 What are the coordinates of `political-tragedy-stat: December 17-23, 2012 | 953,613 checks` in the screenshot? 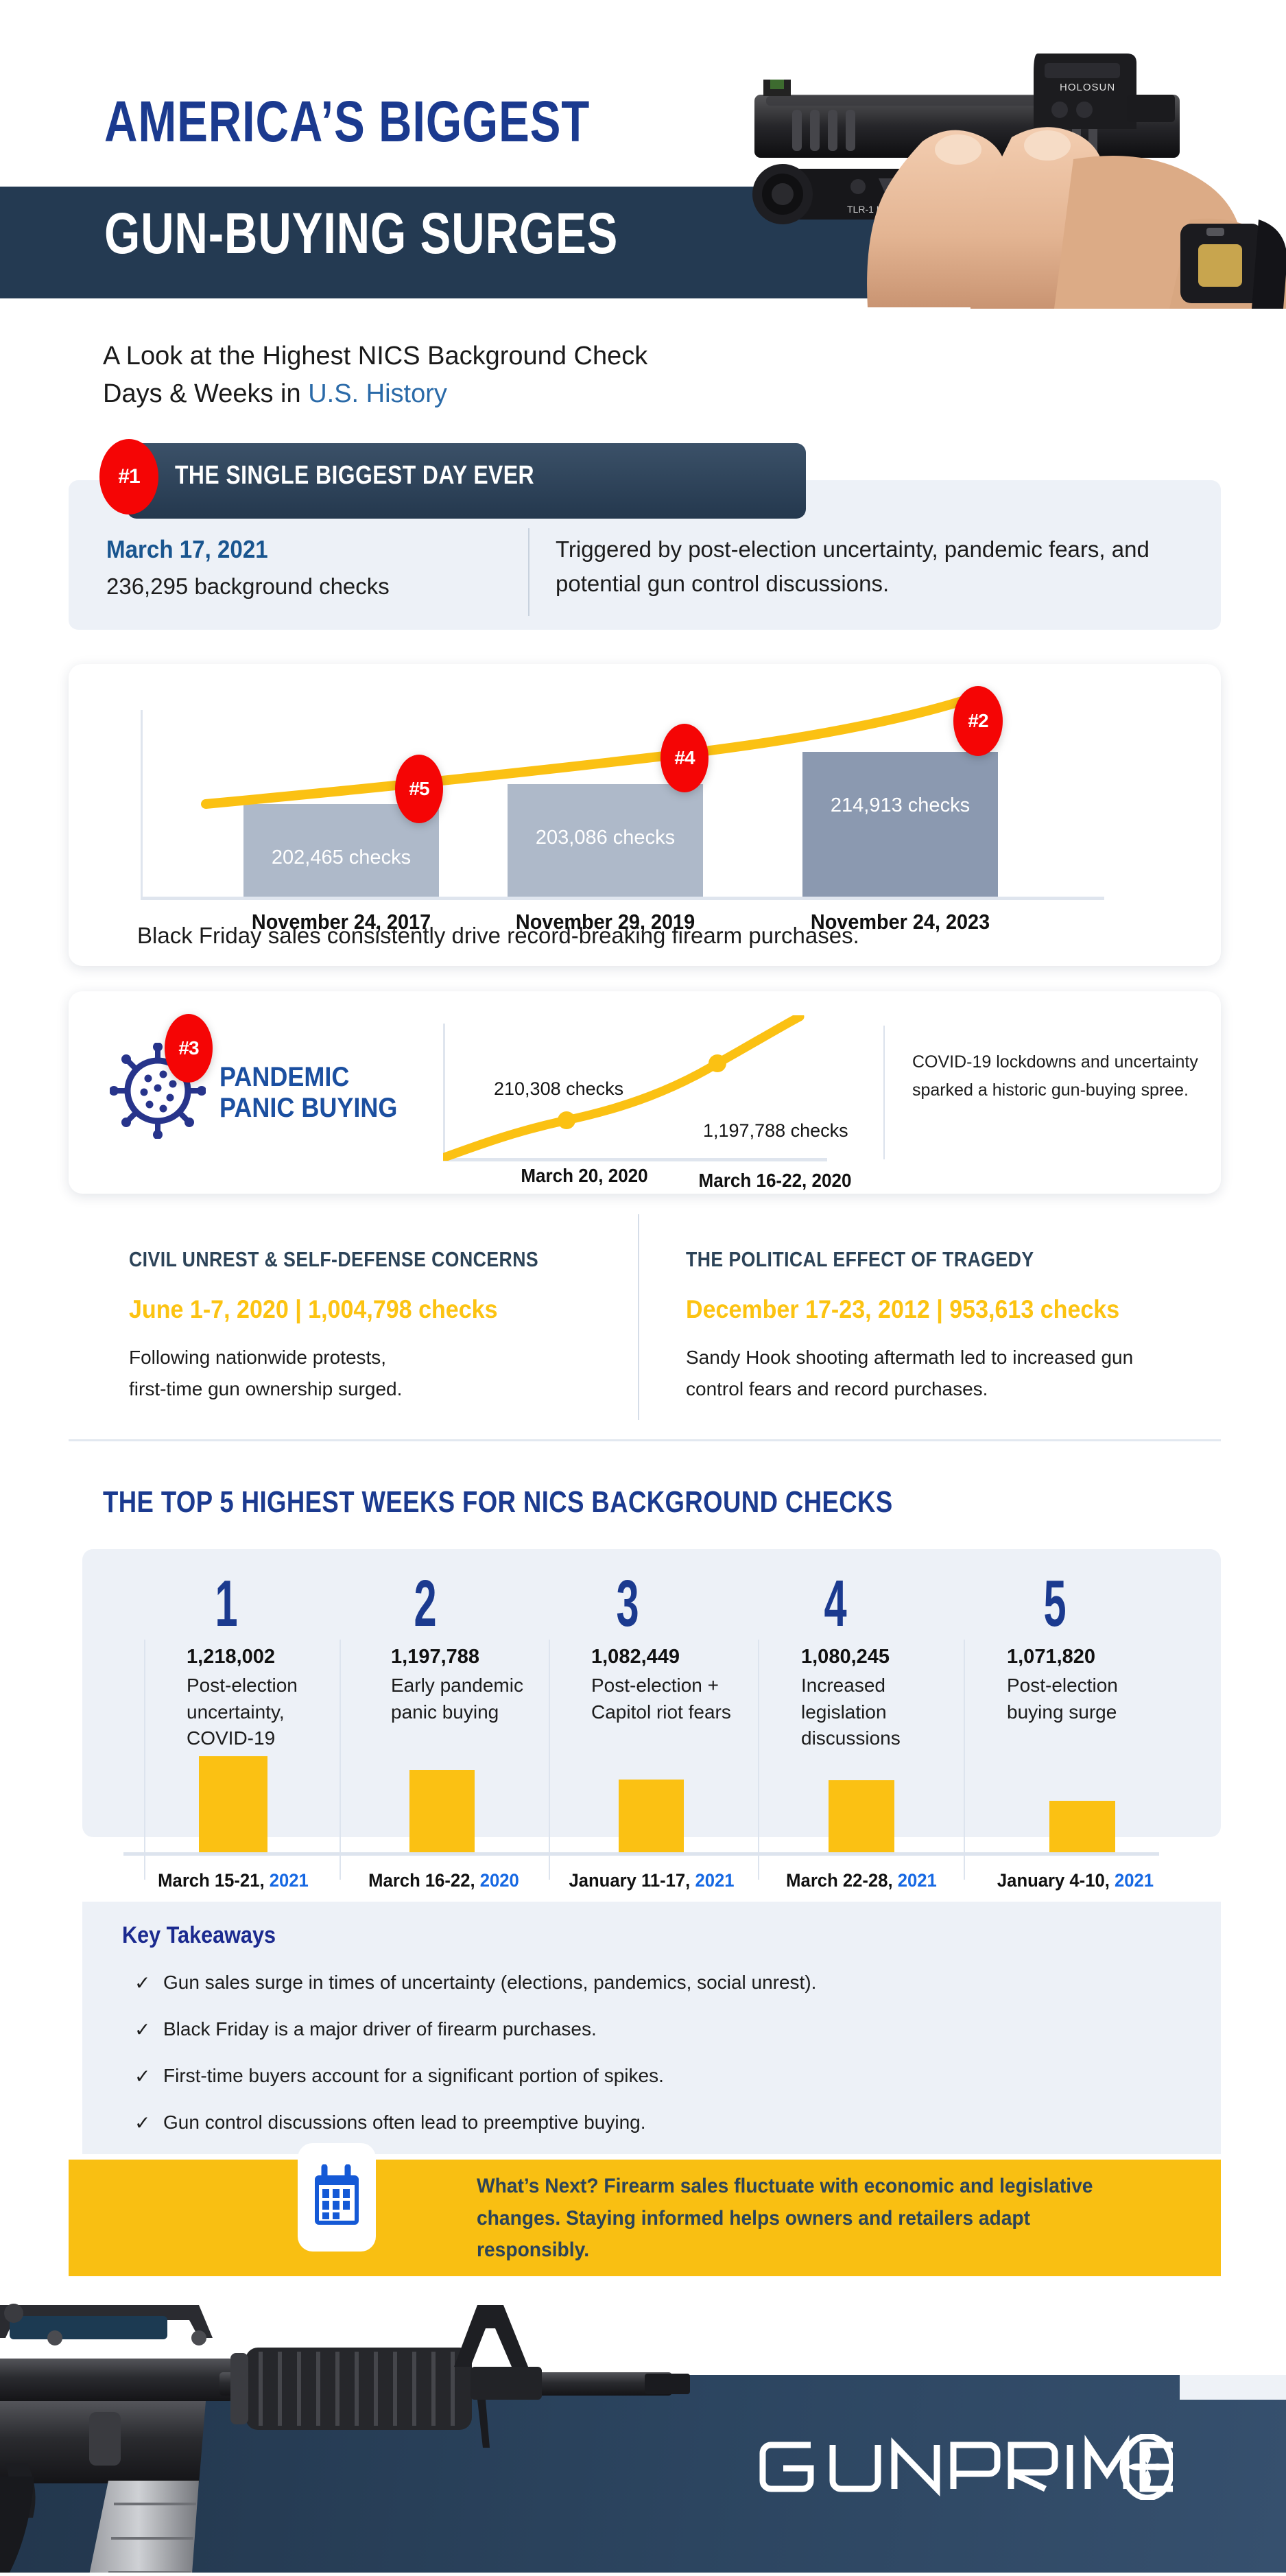 It's located at (903, 1309).